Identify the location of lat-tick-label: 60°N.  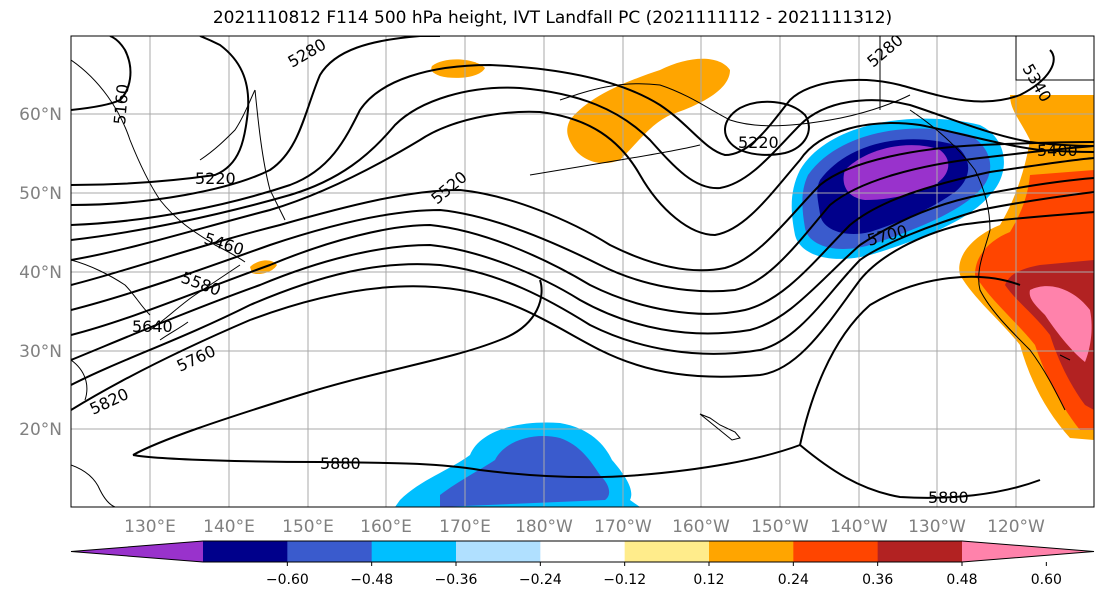
(40, 115).